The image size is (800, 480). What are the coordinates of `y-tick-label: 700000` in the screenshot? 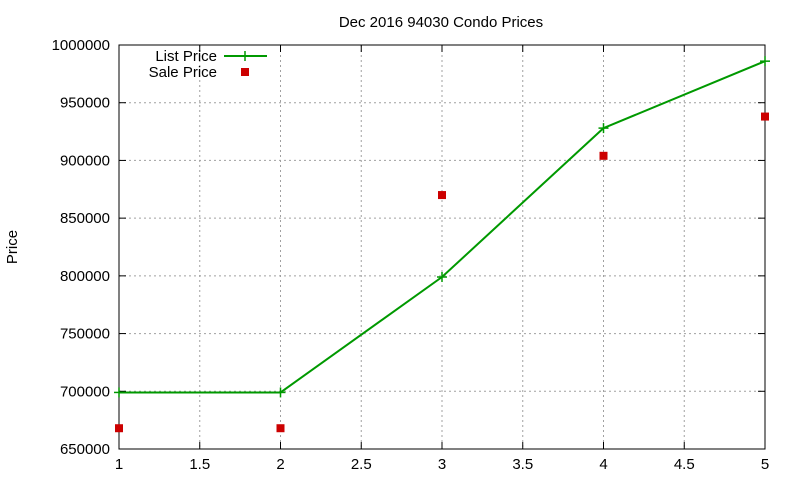 It's located at (85, 391).